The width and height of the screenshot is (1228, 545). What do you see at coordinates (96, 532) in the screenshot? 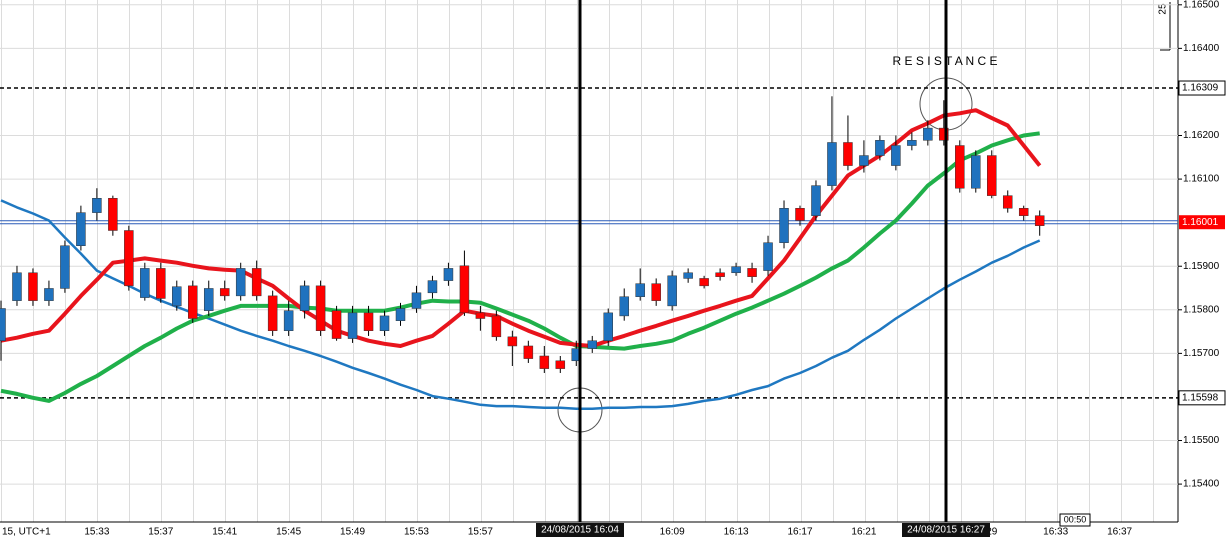
I see `x-tick-label: 15:33` at bounding box center [96, 532].